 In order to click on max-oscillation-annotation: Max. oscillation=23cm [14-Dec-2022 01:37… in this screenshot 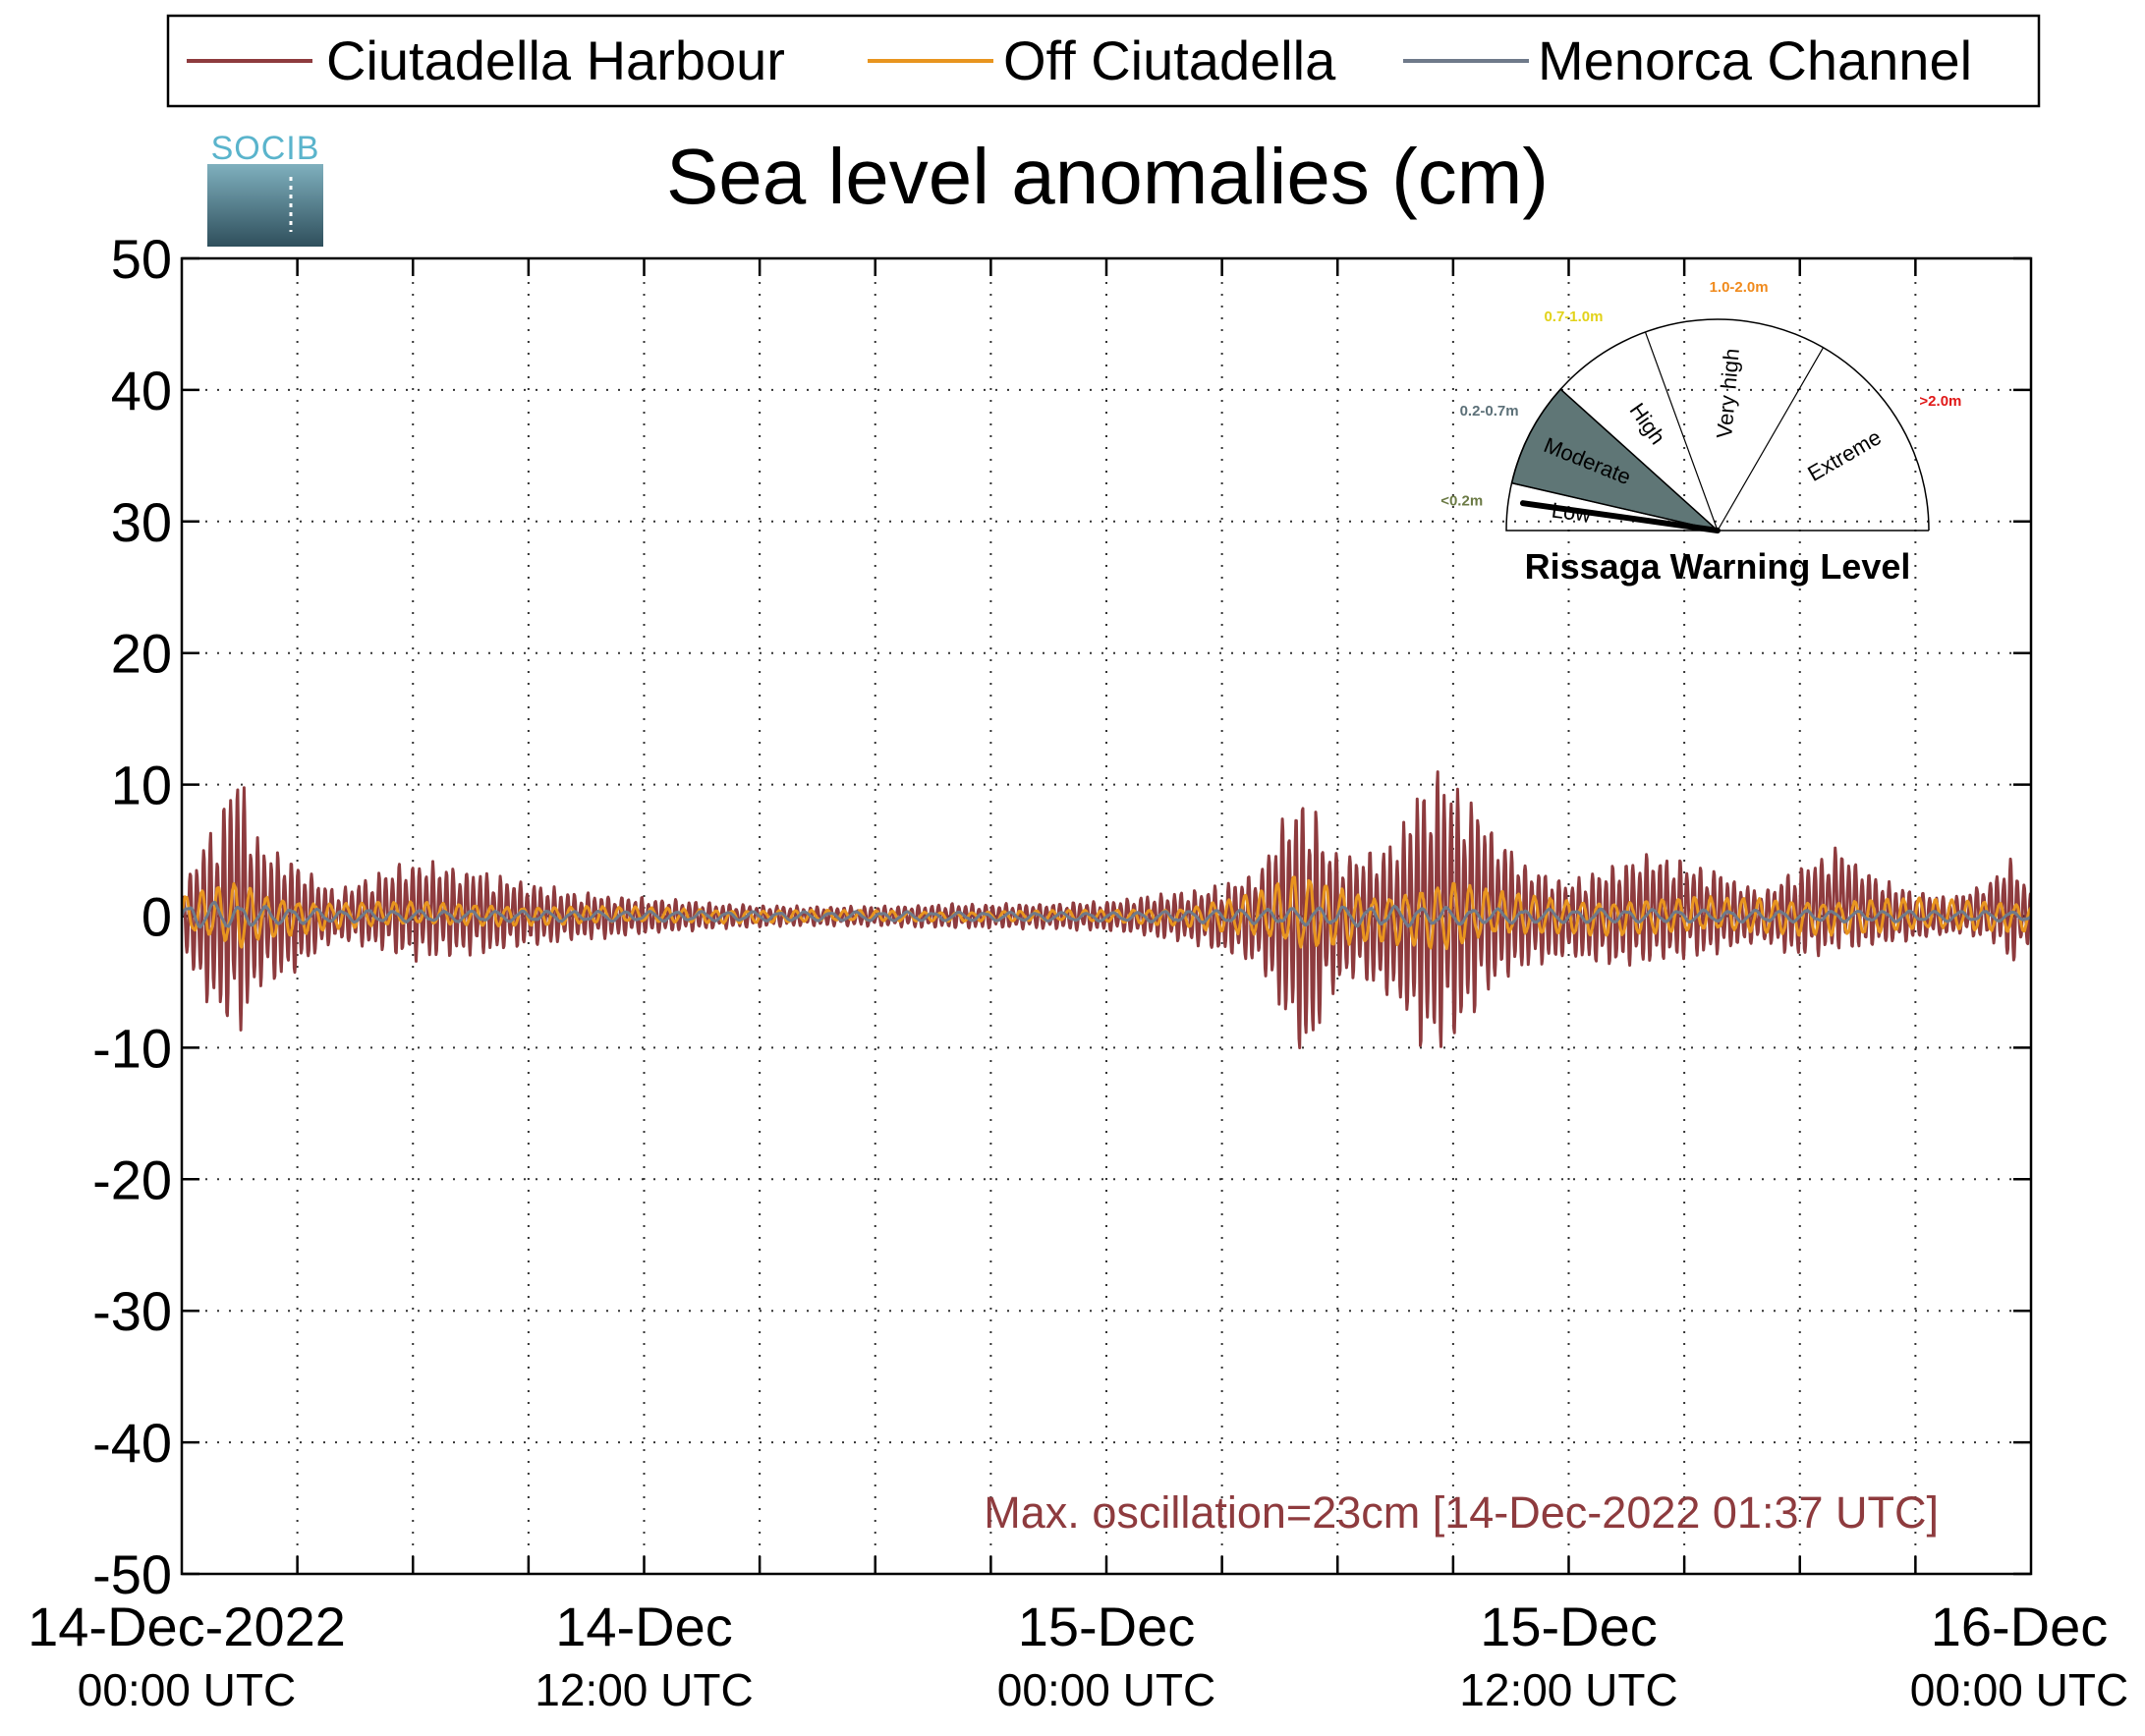, I will do `click(1461, 1512)`.